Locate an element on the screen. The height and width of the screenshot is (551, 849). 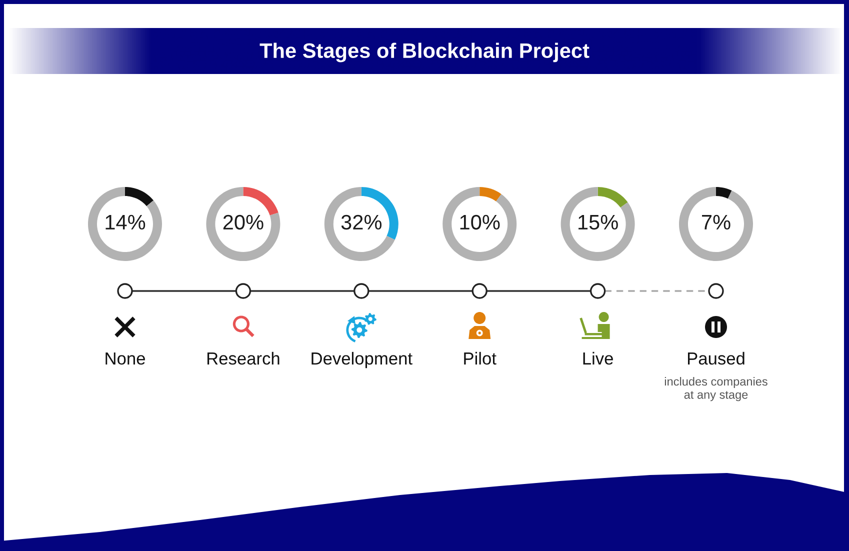
legend-label: Research is located at coordinates (243, 358).